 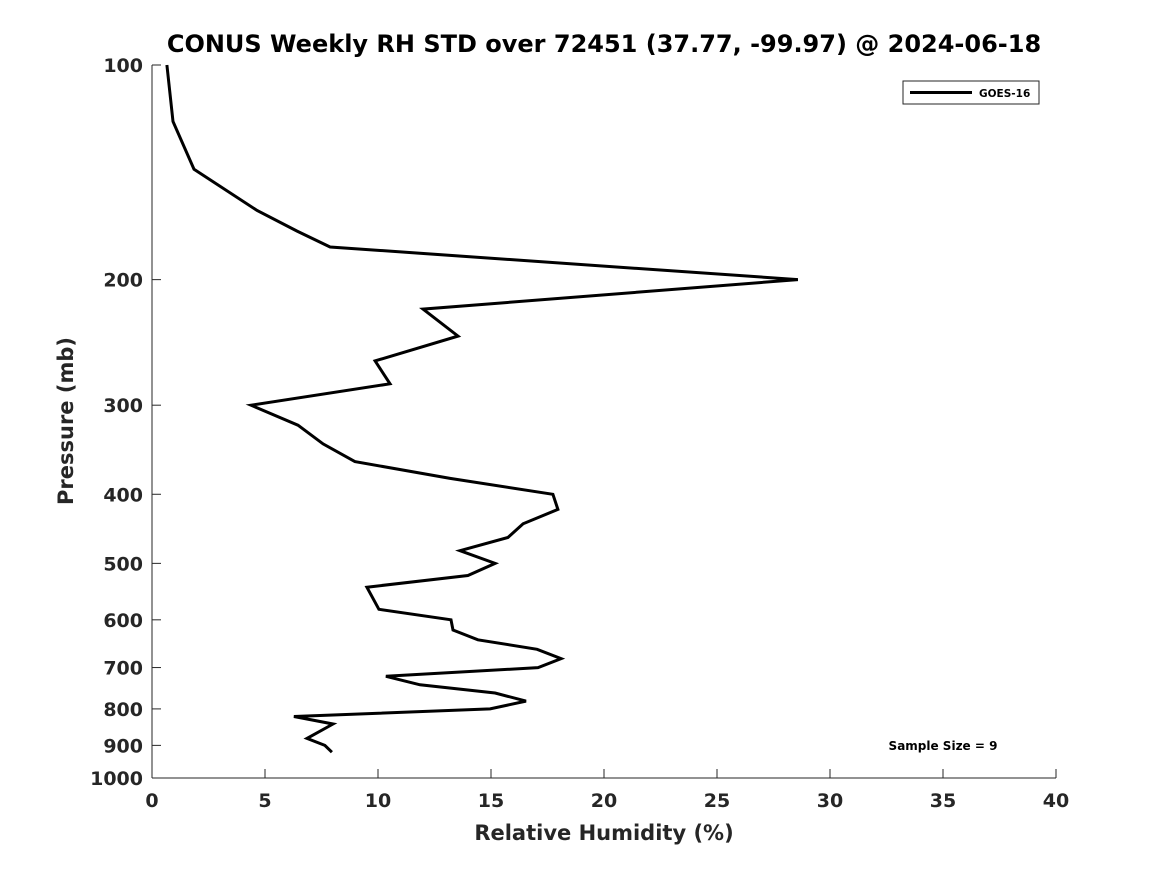 I want to click on x-tick-label: 10, so click(x=378, y=801).